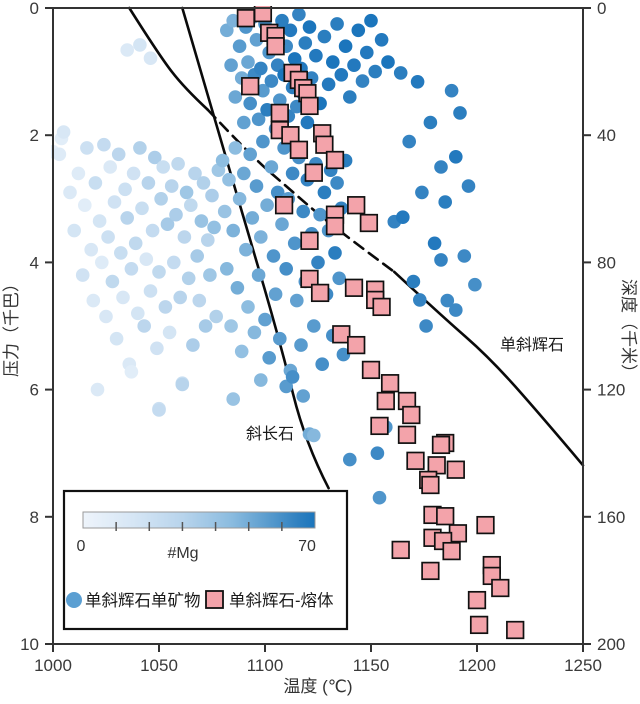  Describe the element at coordinates (307, 546) in the screenshot. I see `colorbar-max-label: 70` at that location.